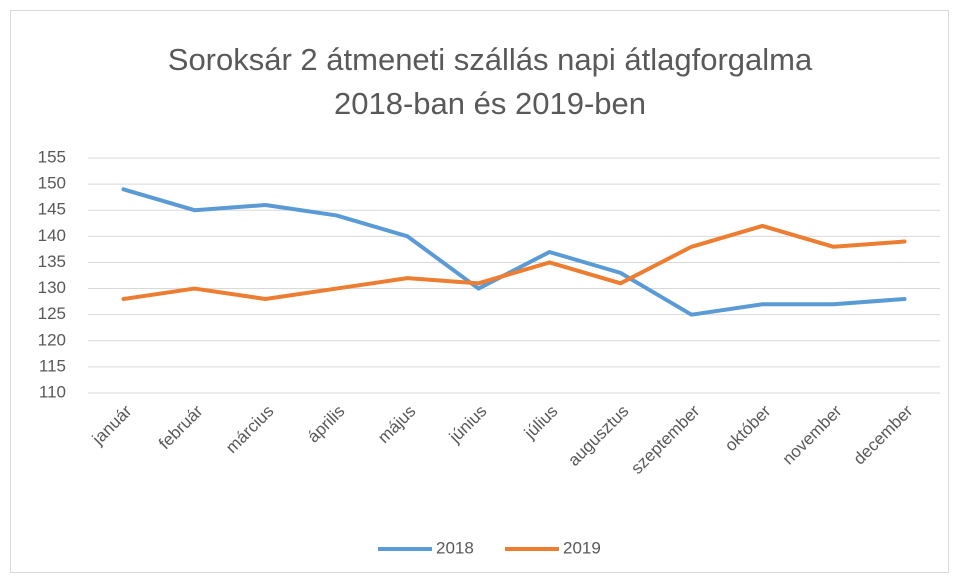  What do you see at coordinates (52, 261) in the screenshot?
I see `y-tick-label: 135` at bounding box center [52, 261].